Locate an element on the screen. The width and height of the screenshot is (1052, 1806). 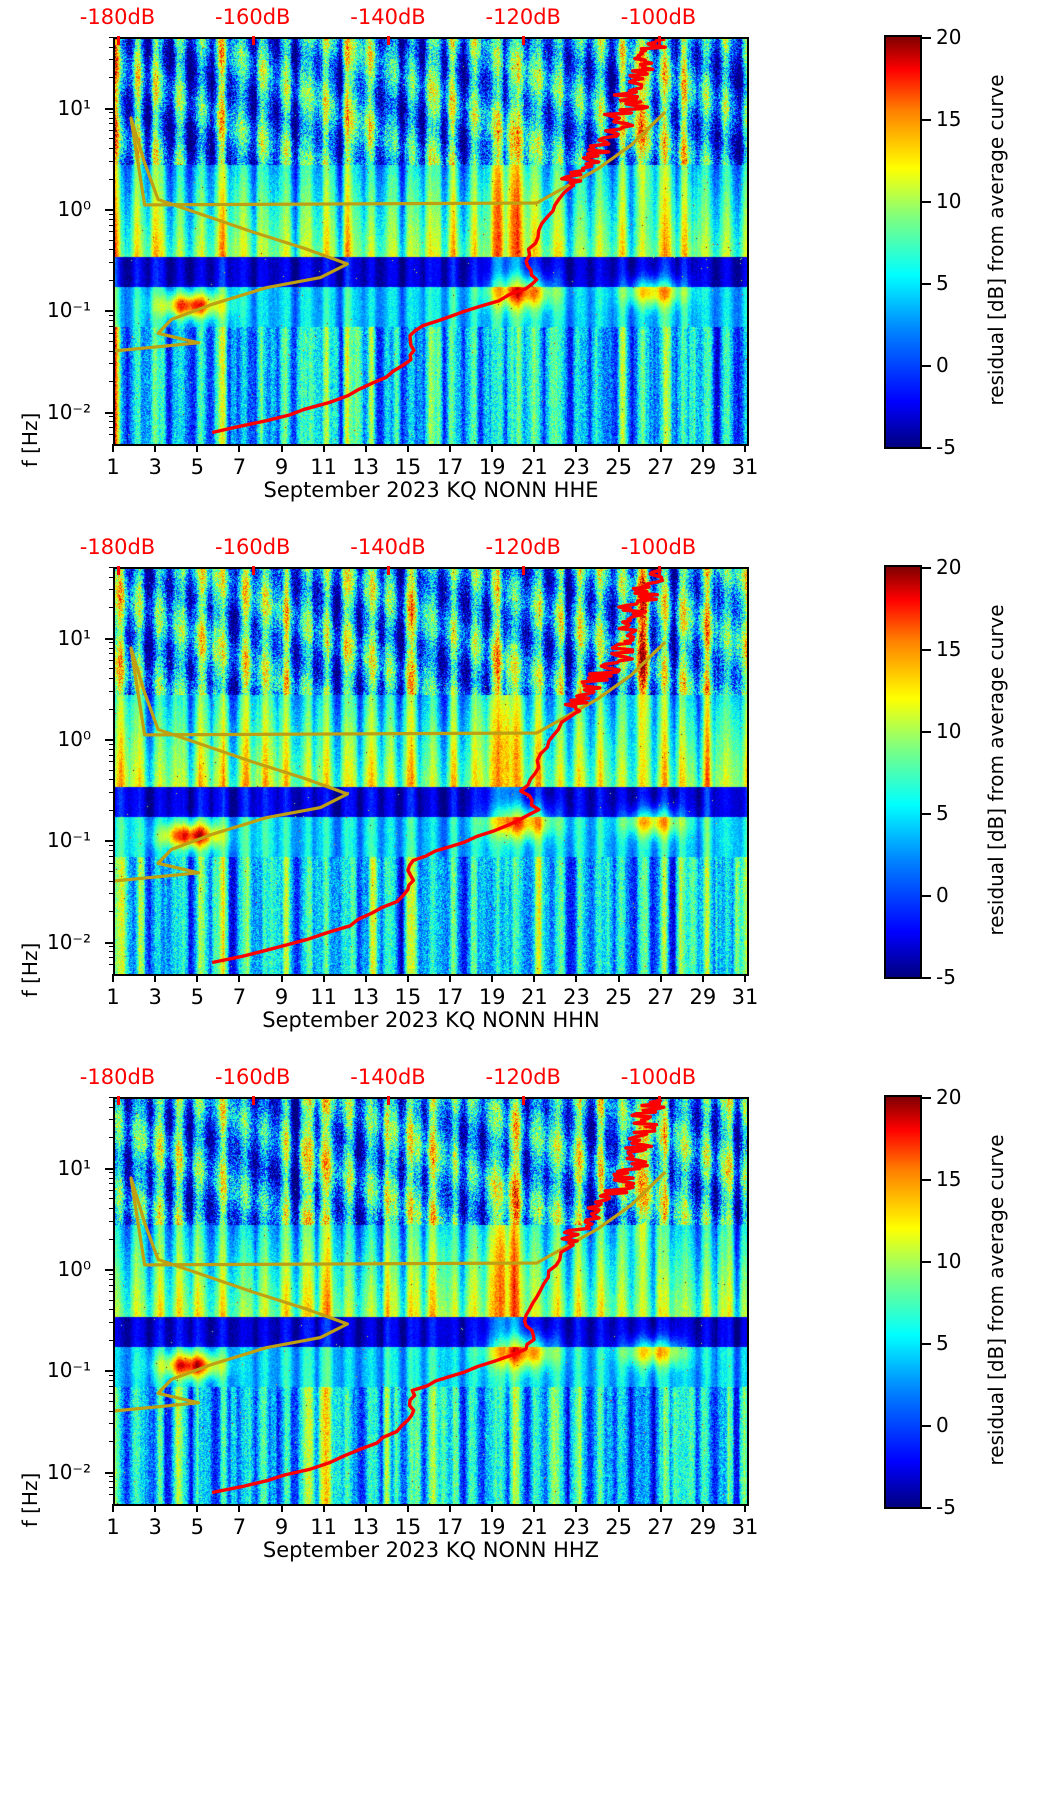
x-axis-tick-label: 9 is located at coordinates (281, 467).